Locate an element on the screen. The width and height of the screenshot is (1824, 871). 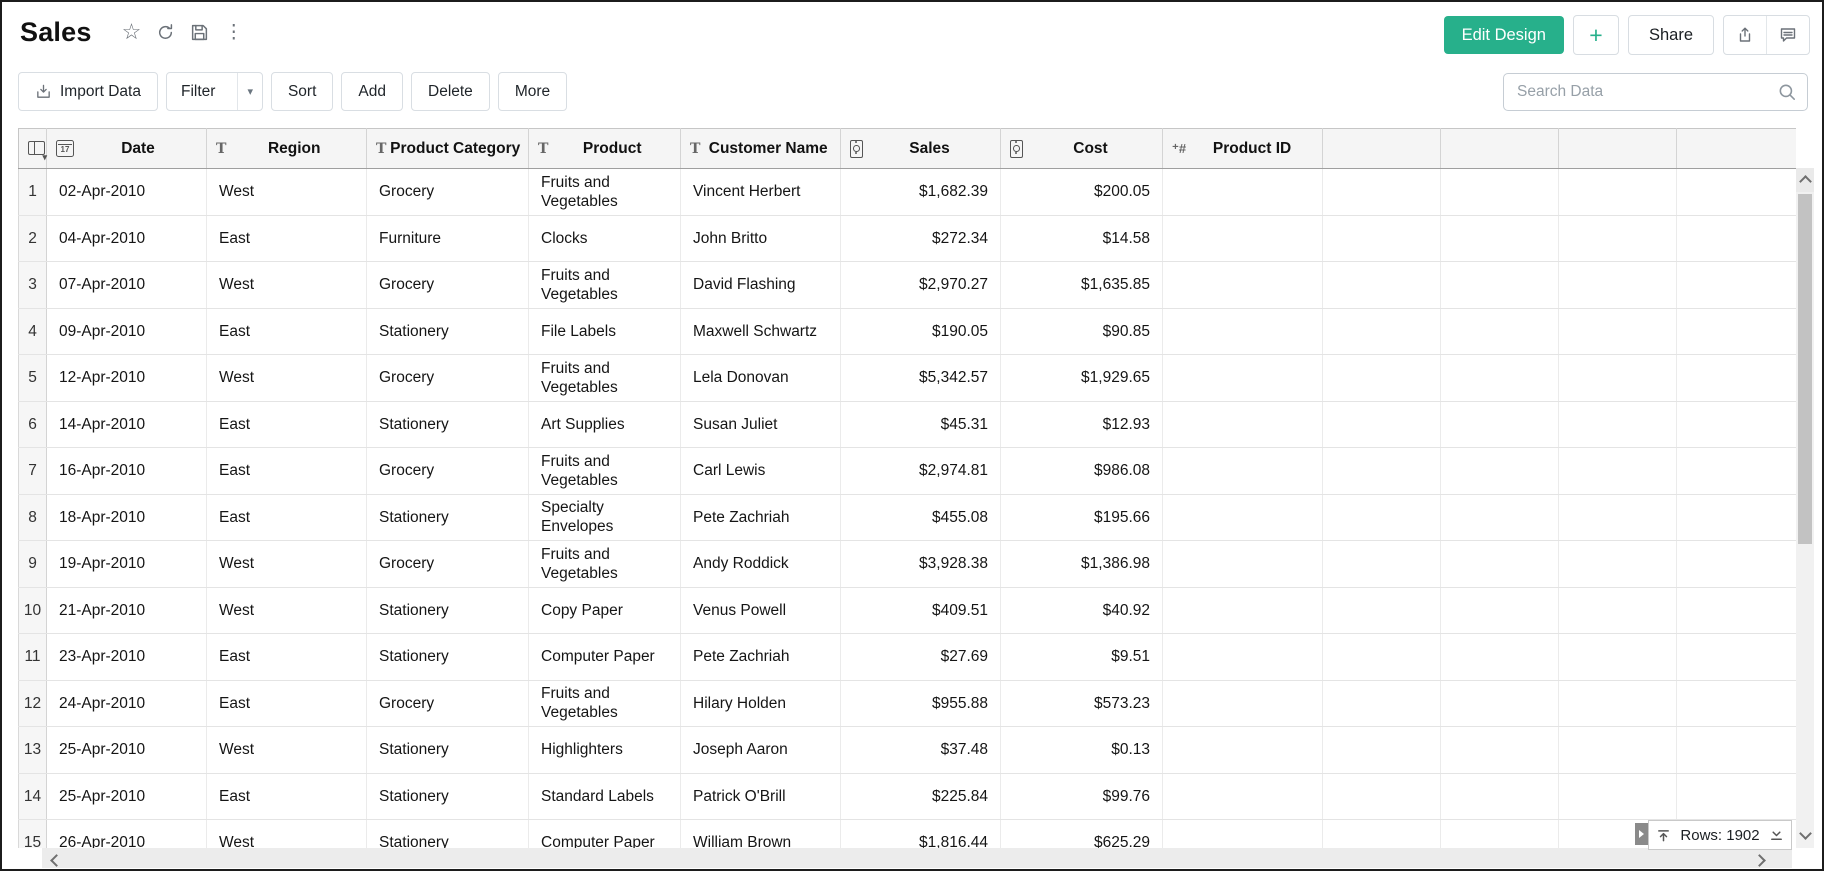
cell-customer-name: Vincent Herbert is located at coordinates (760, 192).